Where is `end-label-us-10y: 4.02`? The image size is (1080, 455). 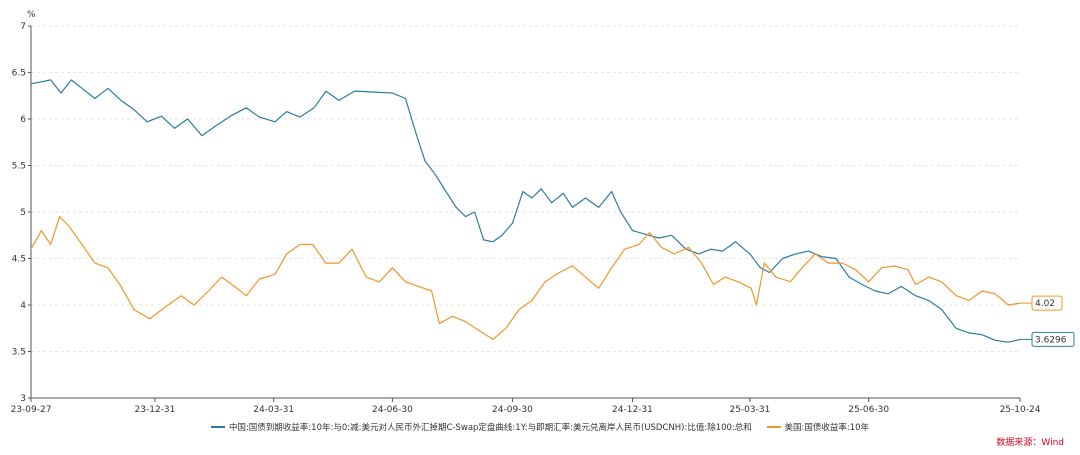 end-label-us-10y: 4.02 is located at coordinates (1041, 303).